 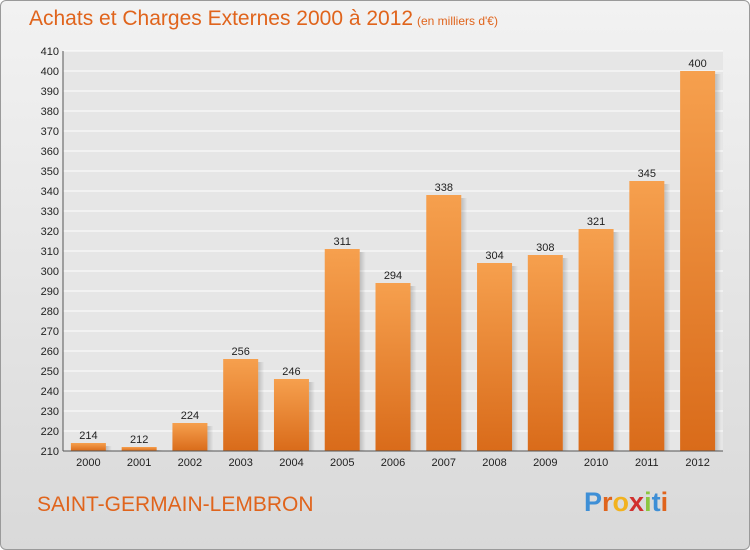 What do you see at coordinates (240, 463) in the screenshot?
I see `x-tick-label: 2003` at bounding box center [240, 463].